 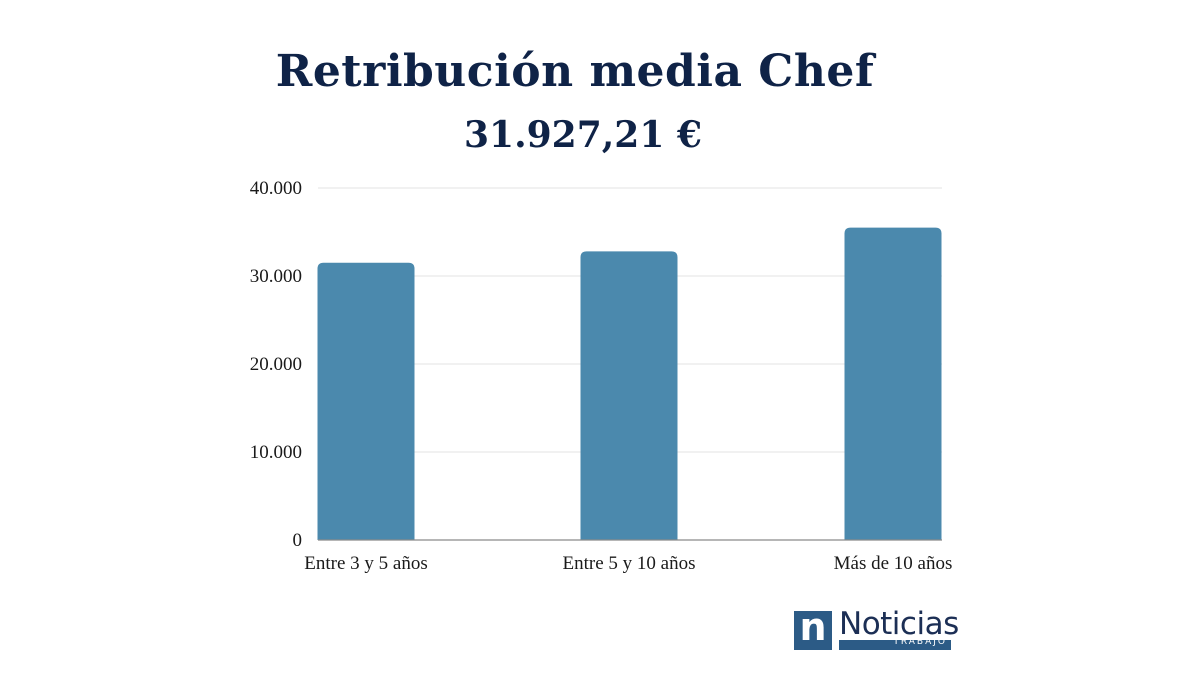 I want to click on x-tick-label: Entre 3 y 5 años, so click(x=365, y=563).